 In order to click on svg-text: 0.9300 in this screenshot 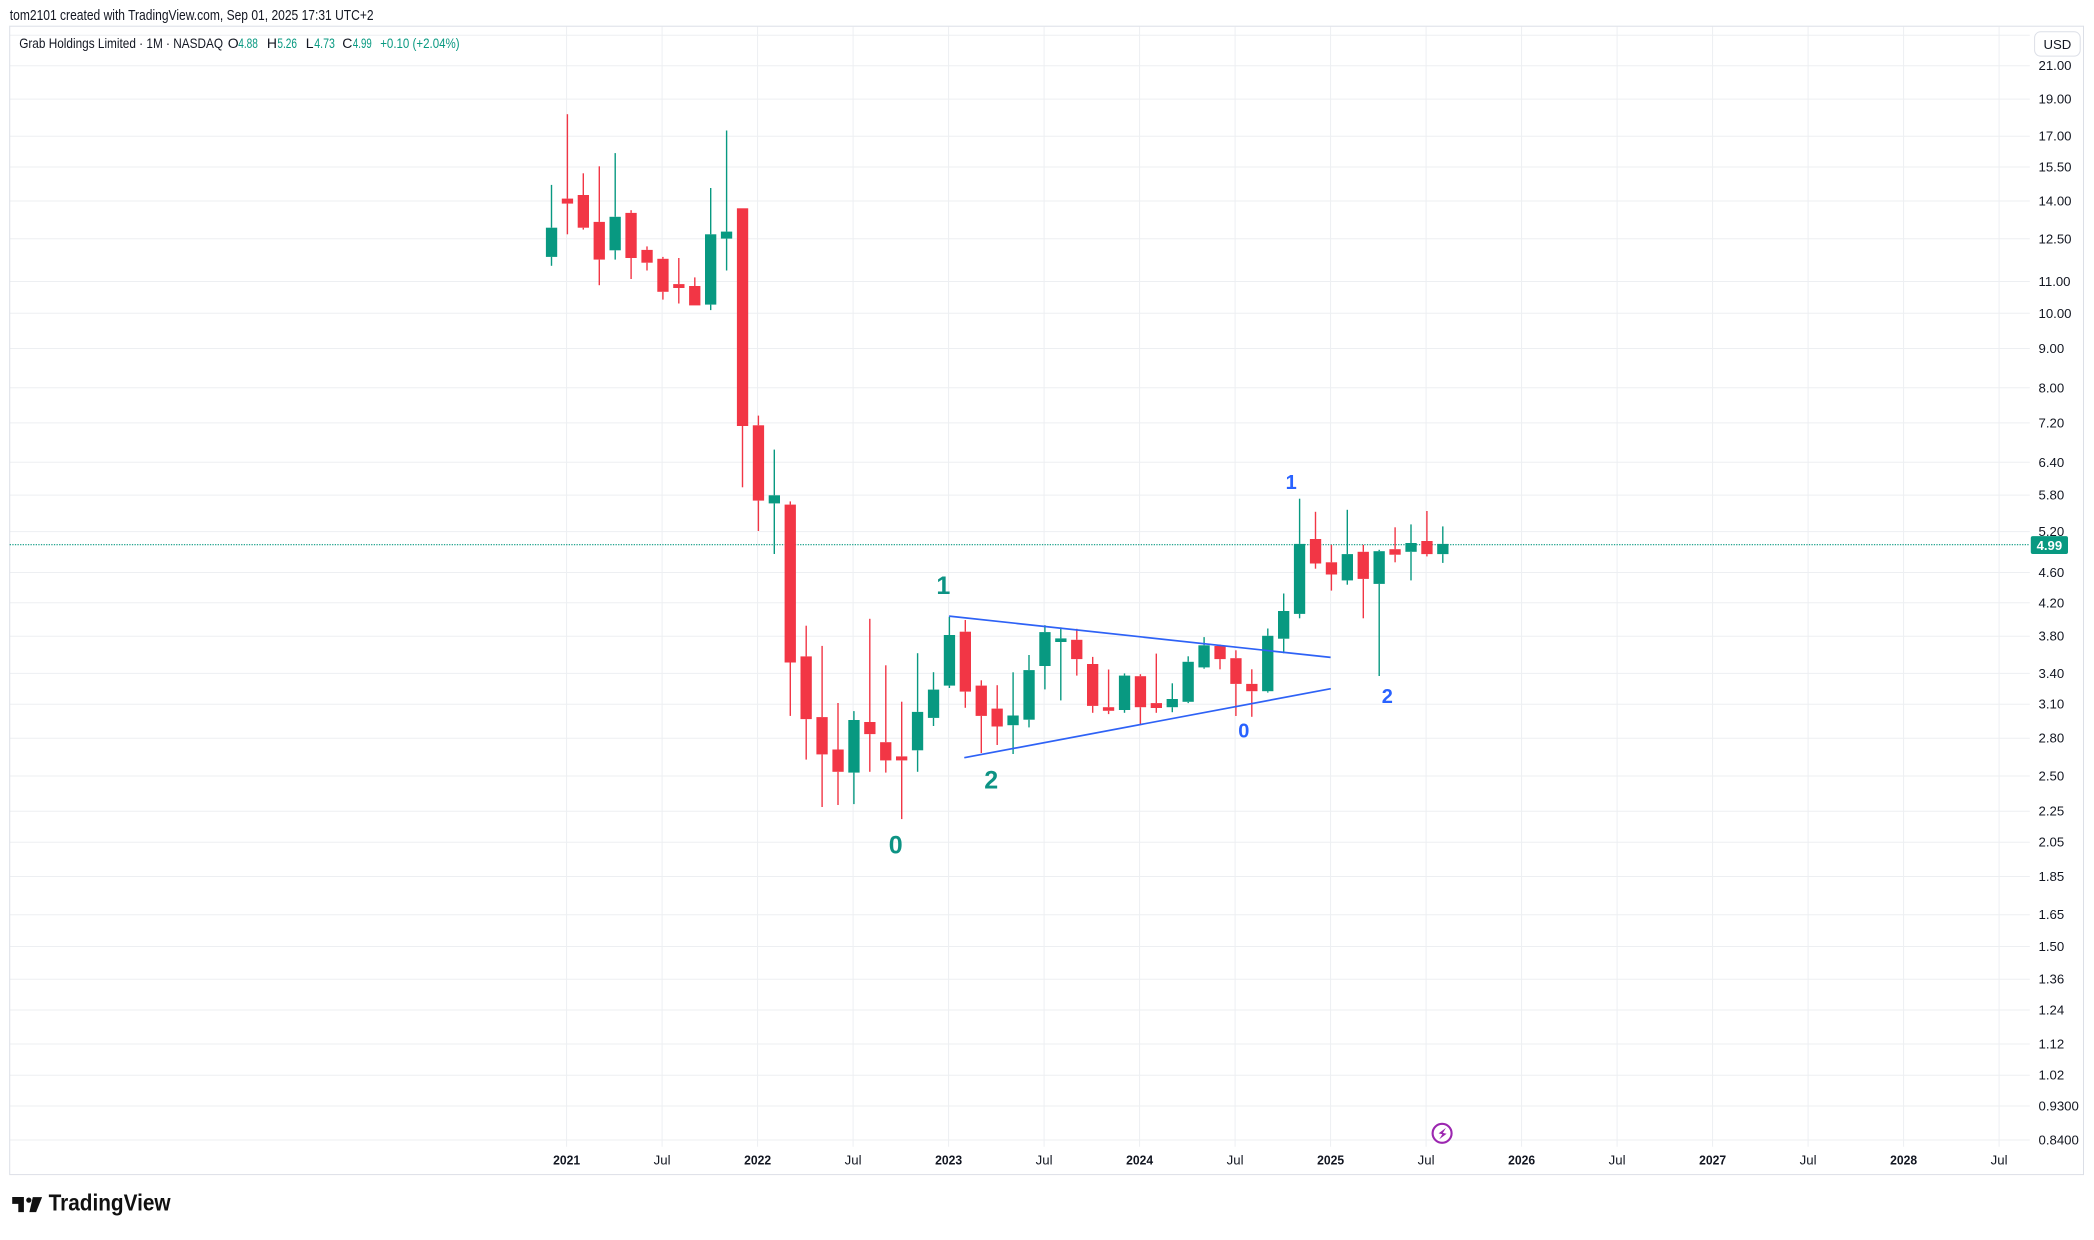, I will do `click(2059, 1106)`.